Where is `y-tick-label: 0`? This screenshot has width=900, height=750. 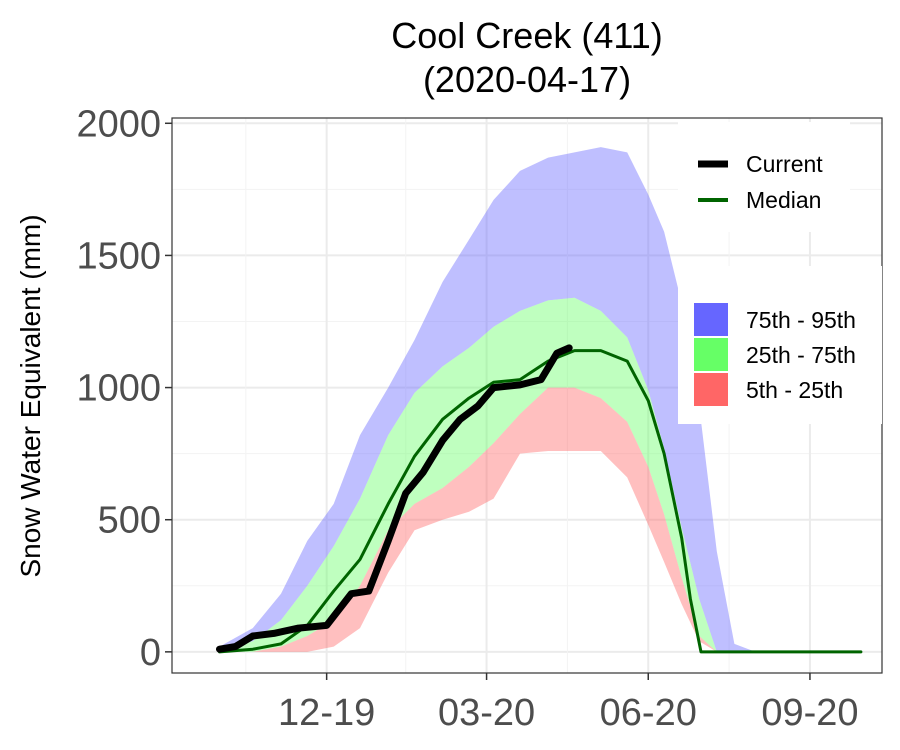 y-tick-label: 0 is located at coordinates (150, 653).